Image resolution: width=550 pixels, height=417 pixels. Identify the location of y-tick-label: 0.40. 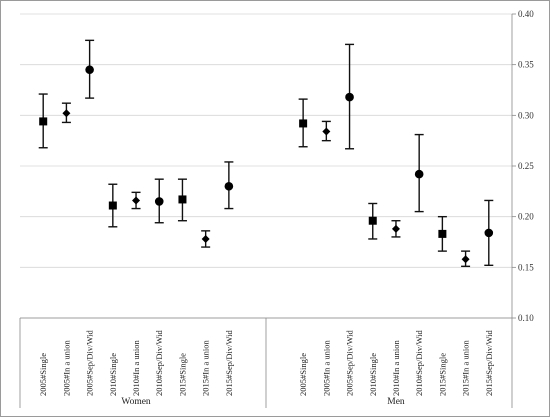
(526, 14).